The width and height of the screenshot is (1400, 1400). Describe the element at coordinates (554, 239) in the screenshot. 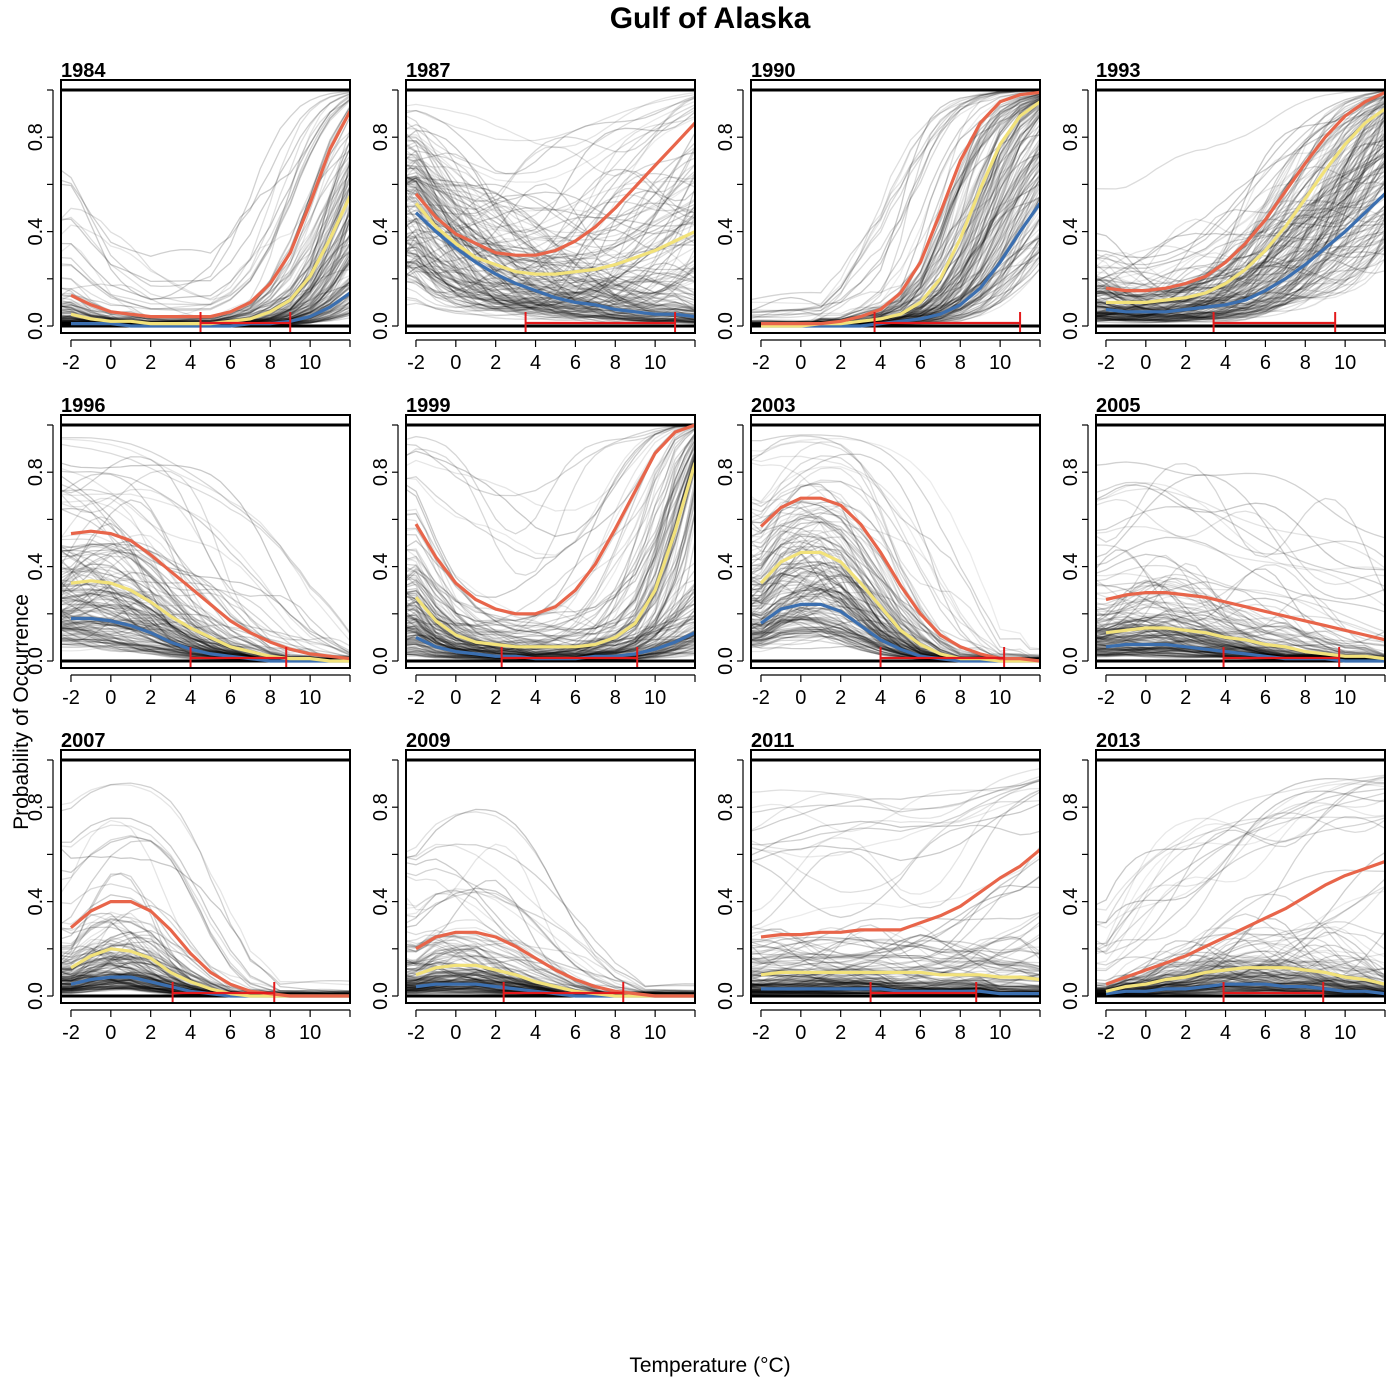

I see `series-median-line` at that location.